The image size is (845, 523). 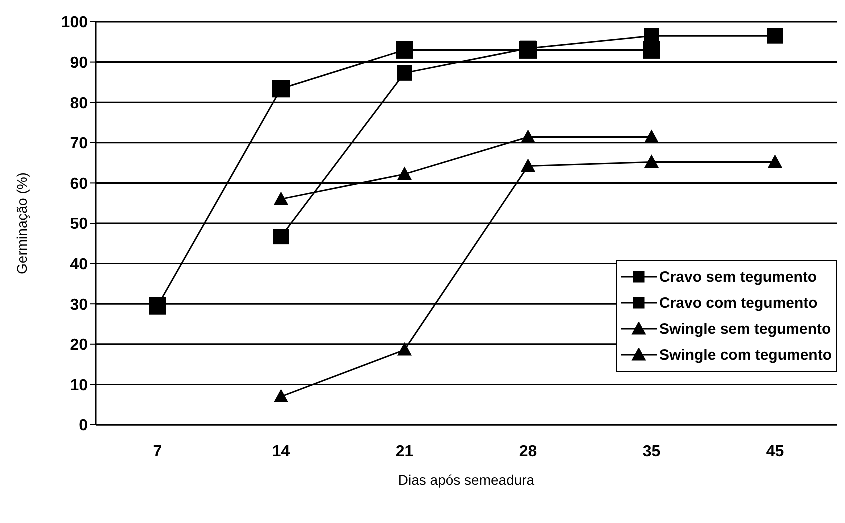 I want to click on x-tick-label: 21, so click(x=405, y=451).